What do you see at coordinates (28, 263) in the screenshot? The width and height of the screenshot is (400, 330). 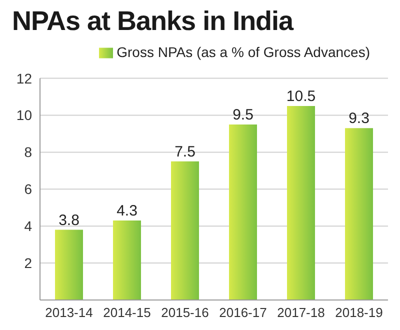 I see `y-tick-label: 2` at bounding box center [28, 263].